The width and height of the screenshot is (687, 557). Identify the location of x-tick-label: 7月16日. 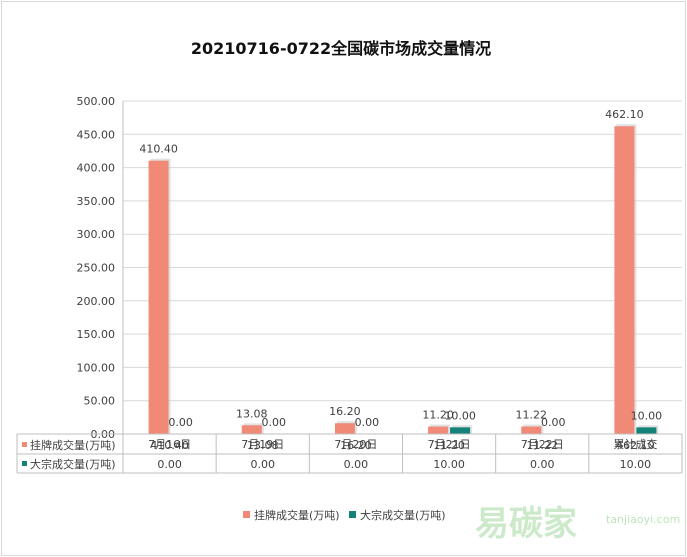
(169, 444).